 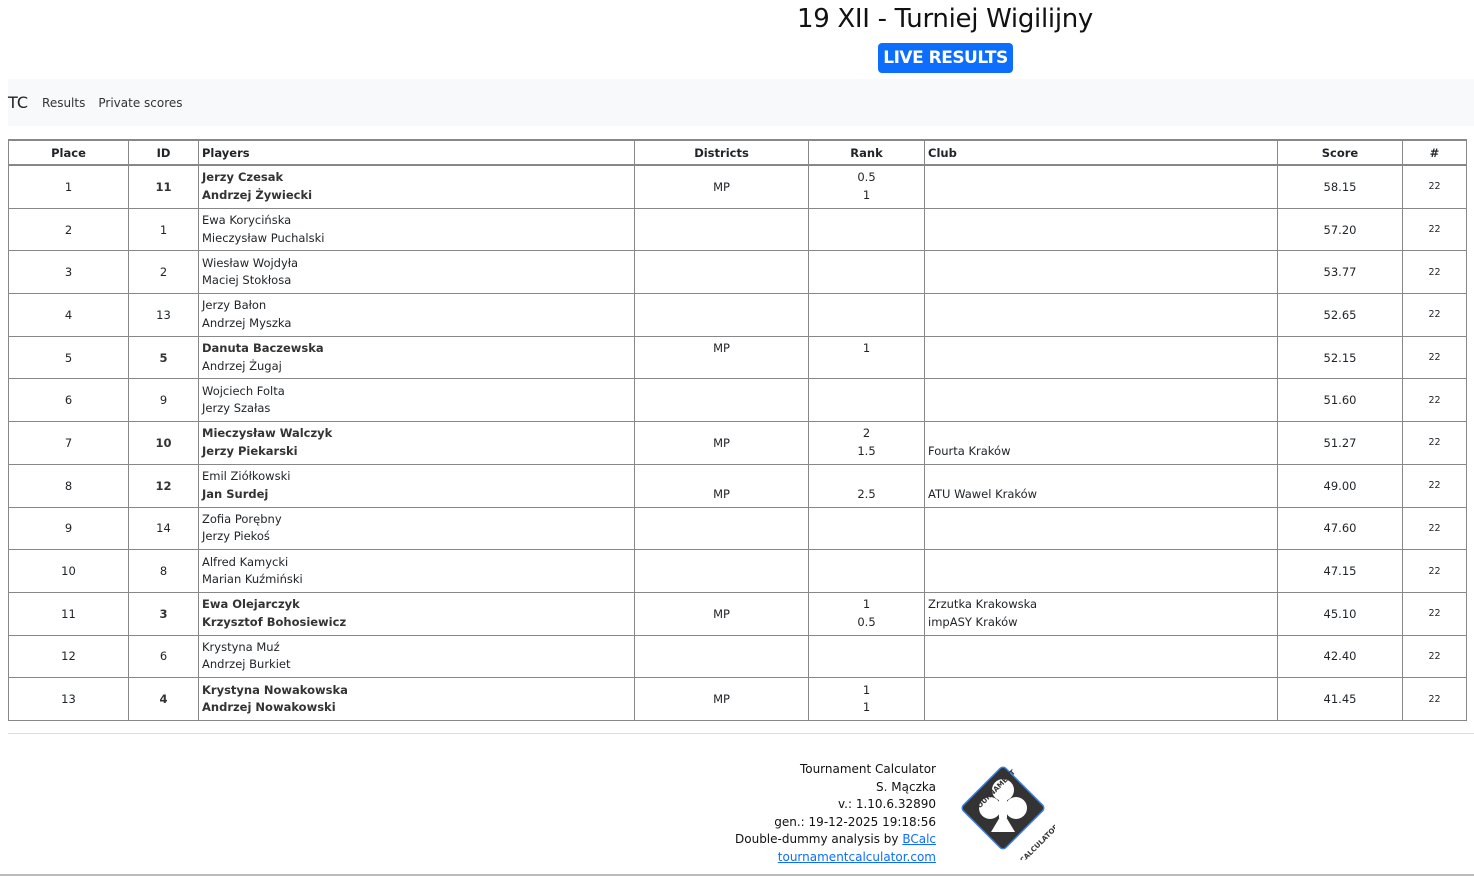 What do you see at coordinates (1340, 229) in the screenshot?
I see `score-cell: 57.20` at bounding box center [1340, 229].